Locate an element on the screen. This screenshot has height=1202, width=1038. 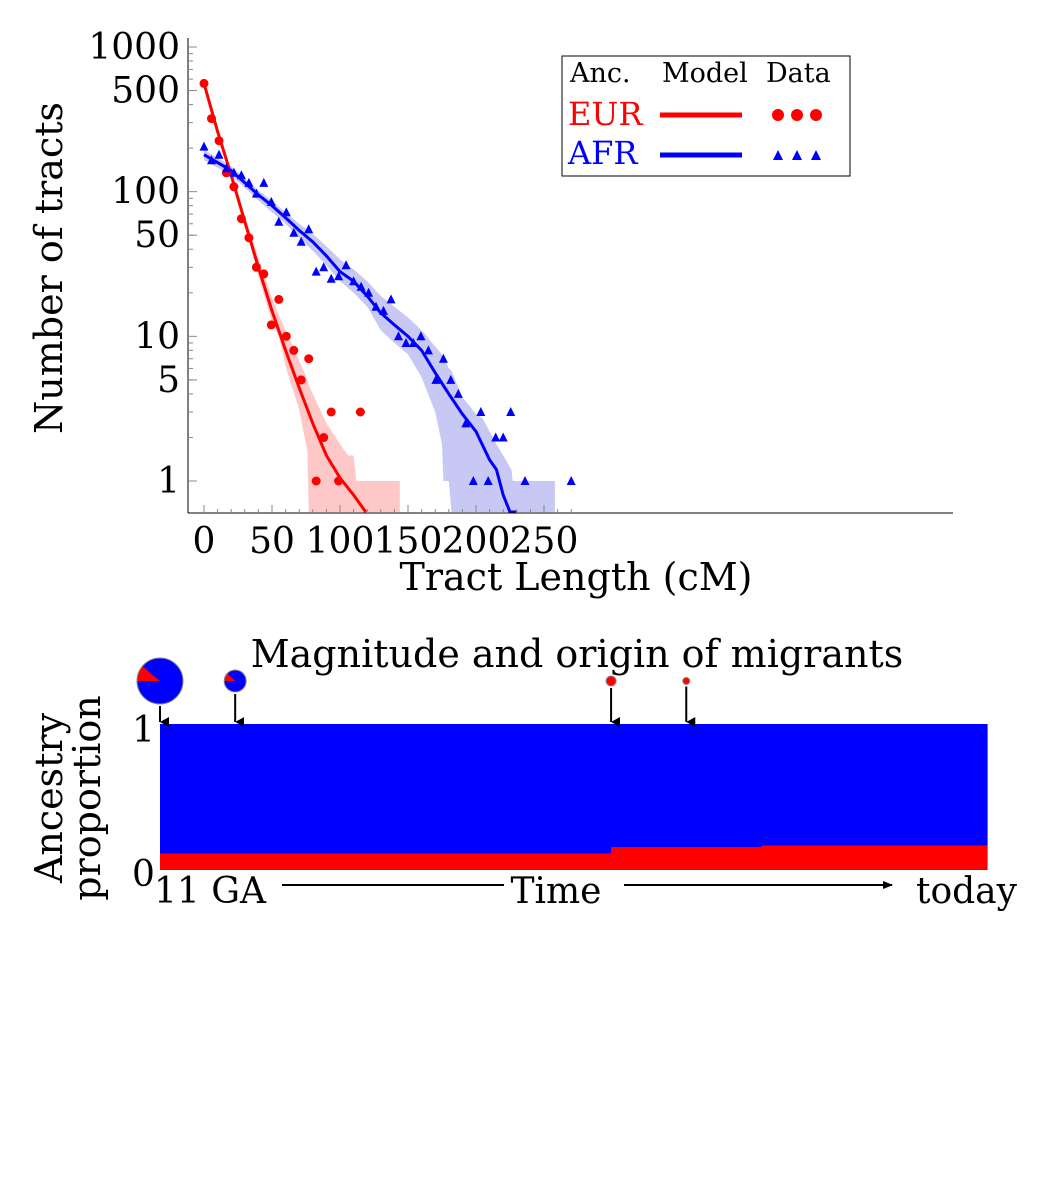
ancestry-areas is located at coordinates (574, 797).